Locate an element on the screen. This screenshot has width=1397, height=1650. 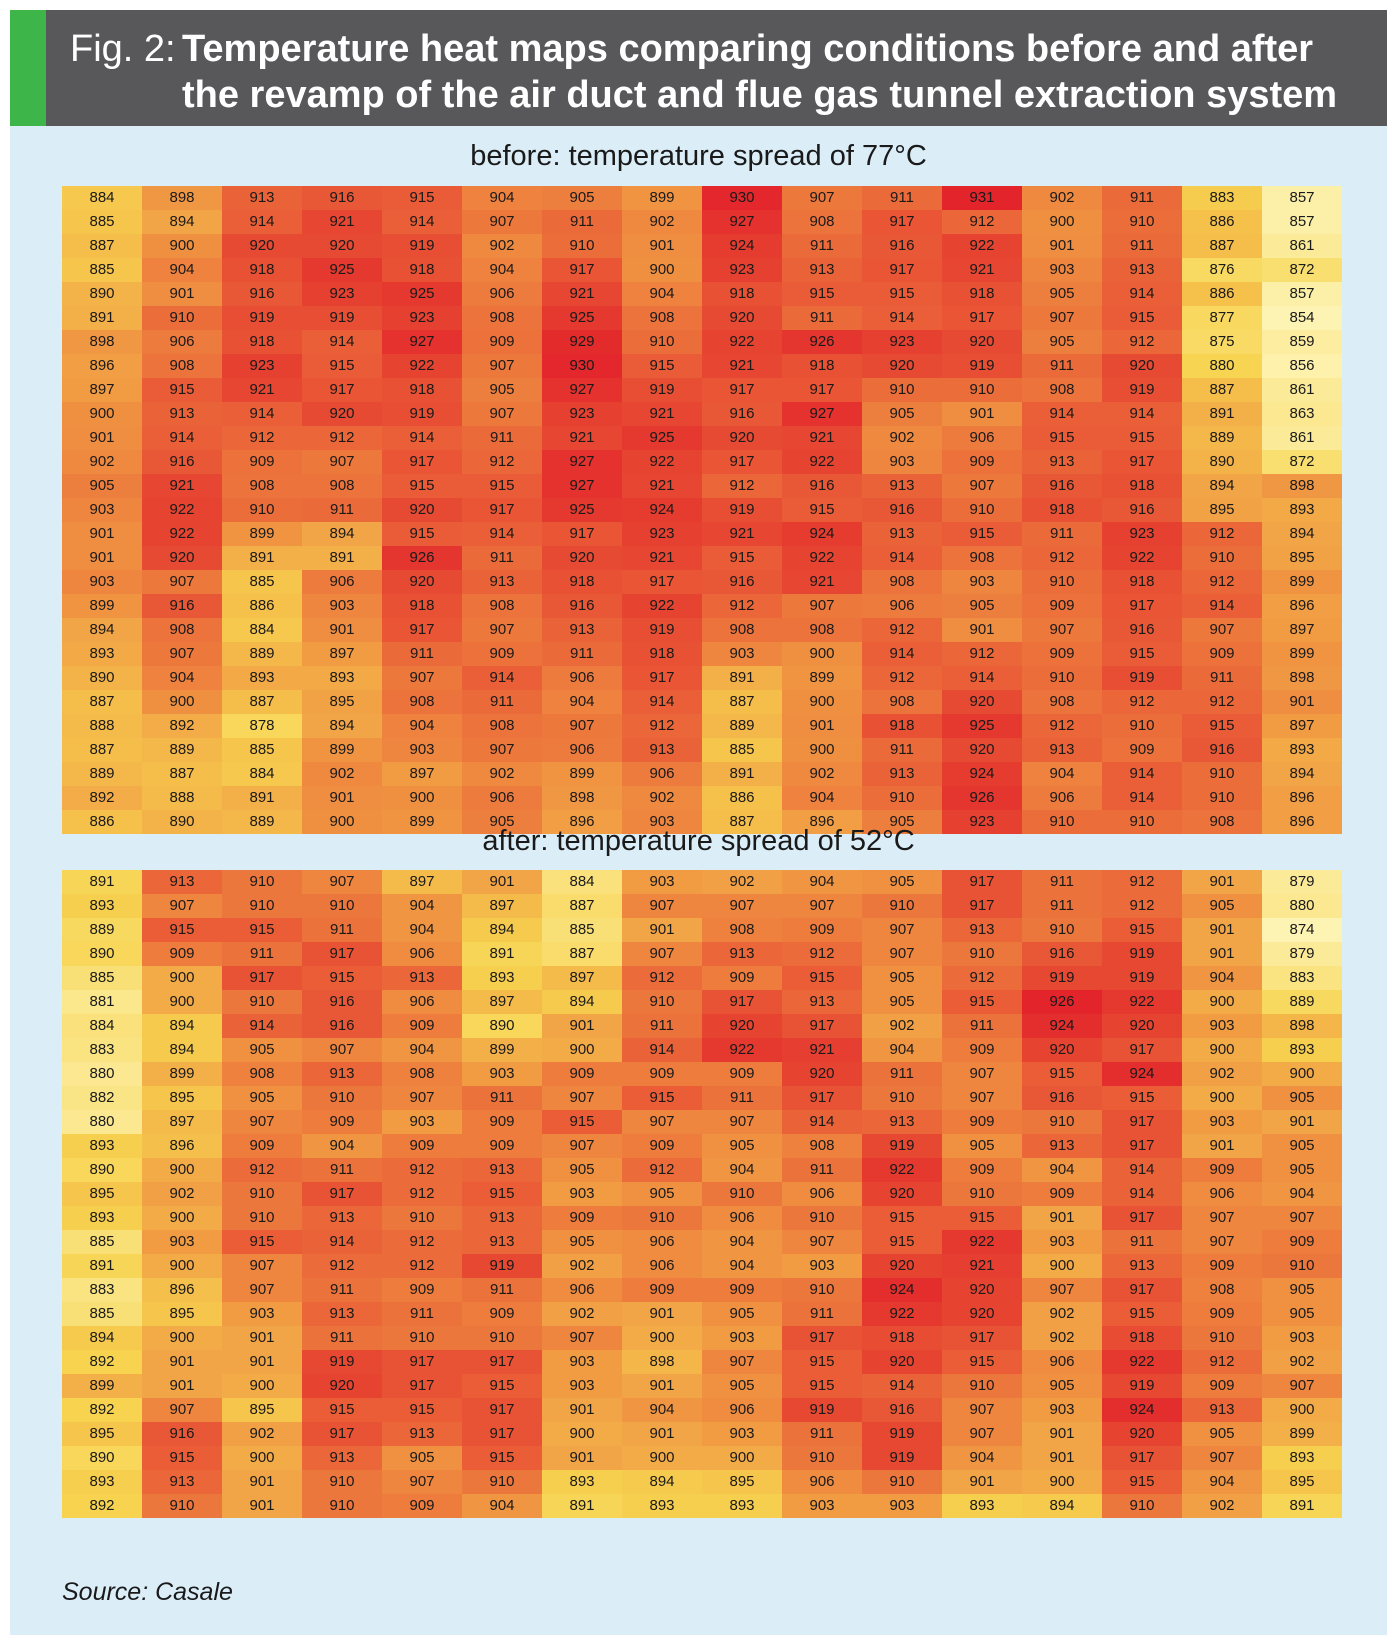
heatmap-cell: 897 is located at coordinates (182, 1122).